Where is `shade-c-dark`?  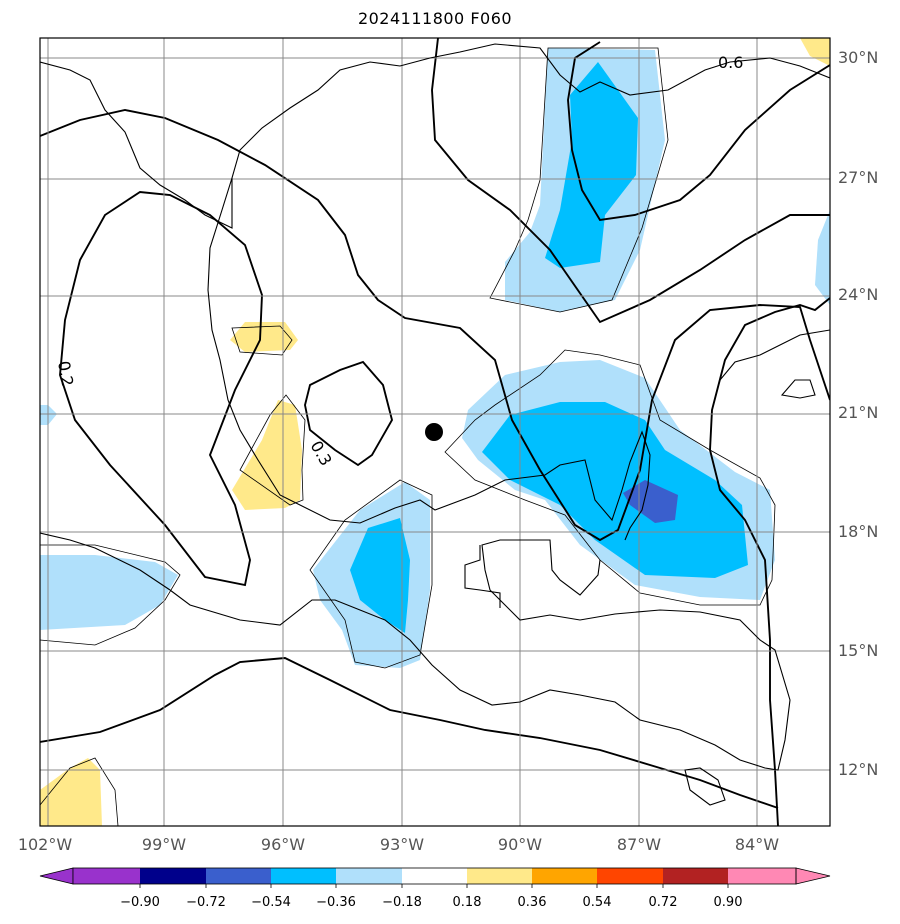
shade-c-dark is located at coordinates (615, 490).